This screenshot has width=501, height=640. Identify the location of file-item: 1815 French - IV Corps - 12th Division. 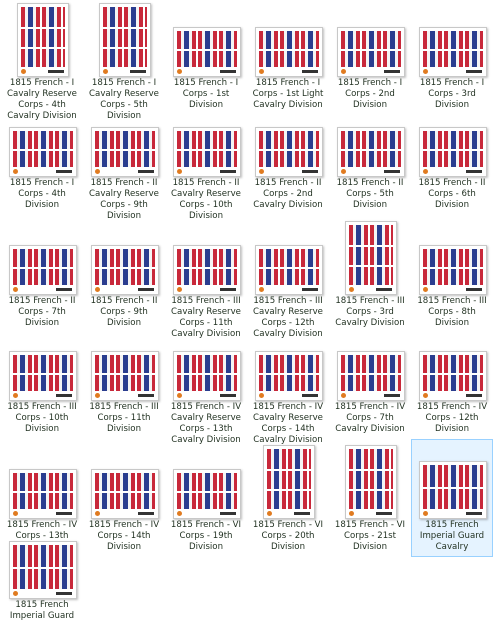
(452, 380).